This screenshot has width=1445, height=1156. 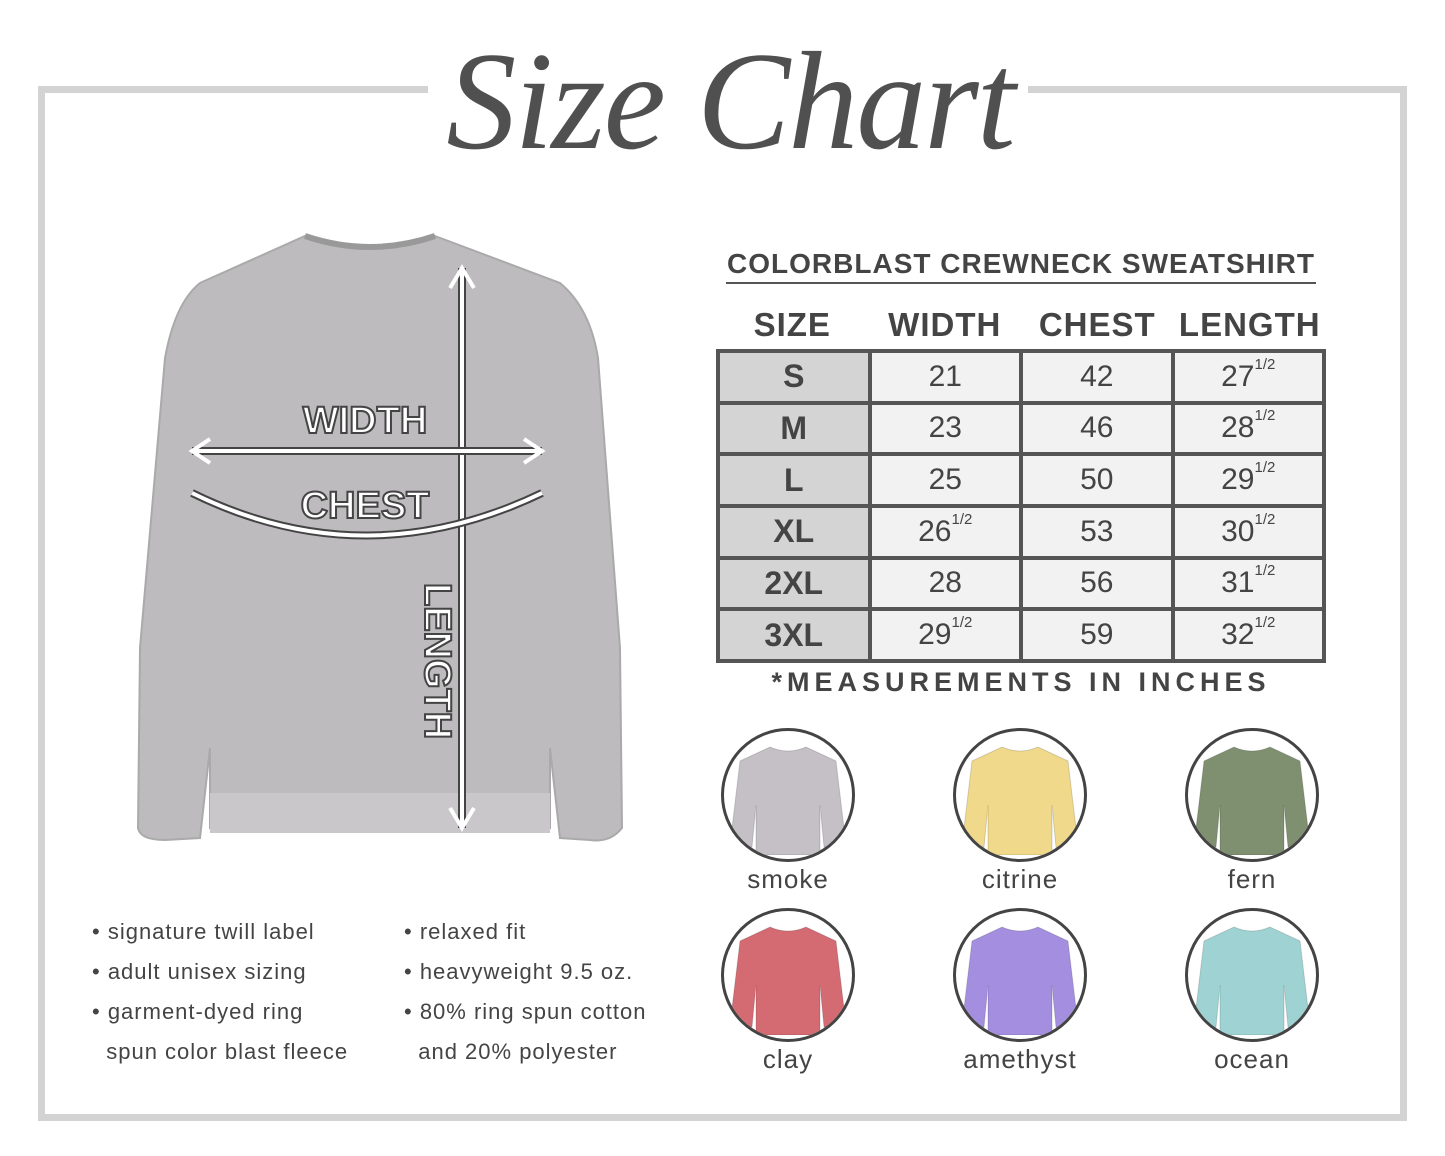 What do you see at coordinates (1238, 480) in the screenshot?
I see `length-cell-value: 29` at bounding box center [1238, 480].